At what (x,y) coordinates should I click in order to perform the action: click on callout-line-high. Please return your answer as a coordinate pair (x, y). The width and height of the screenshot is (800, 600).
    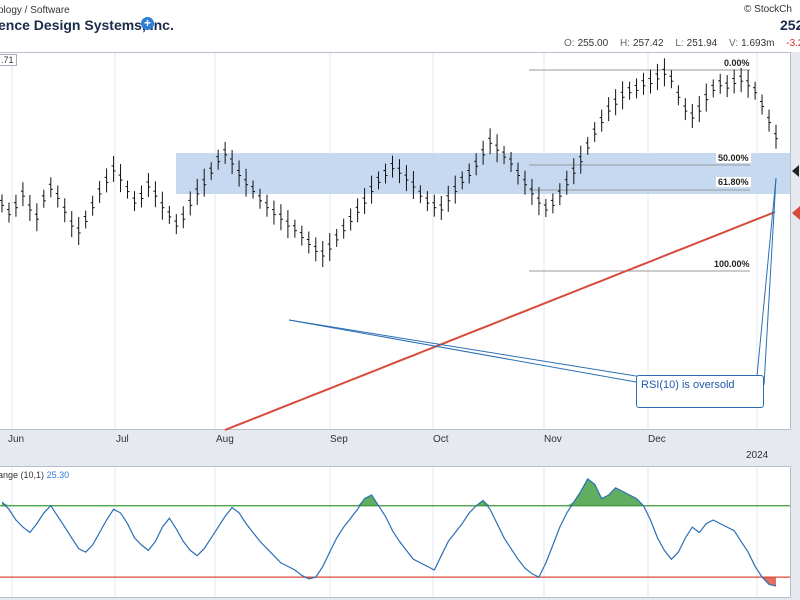
    Looking at the image, I should click on (706, 277).